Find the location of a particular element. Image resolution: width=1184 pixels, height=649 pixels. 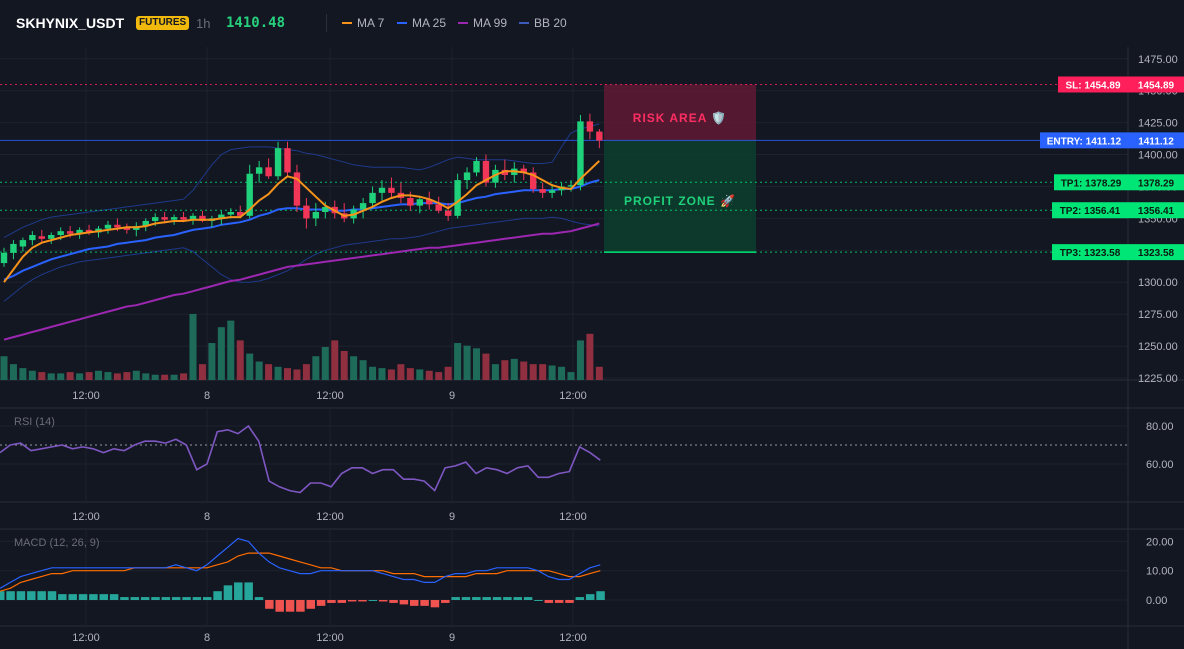

ma99-line is located at coordinates (301, 281).